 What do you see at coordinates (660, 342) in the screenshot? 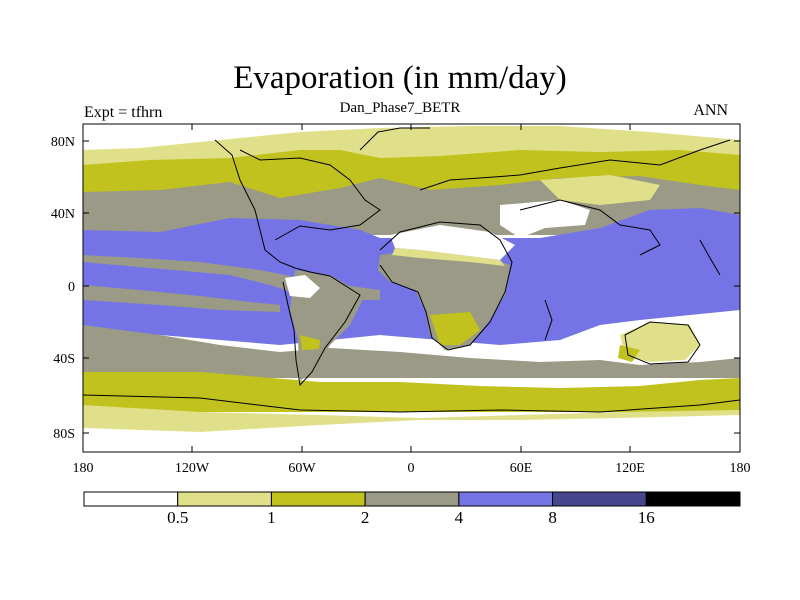
I see `australia-light` at bounding box center [660, 342].